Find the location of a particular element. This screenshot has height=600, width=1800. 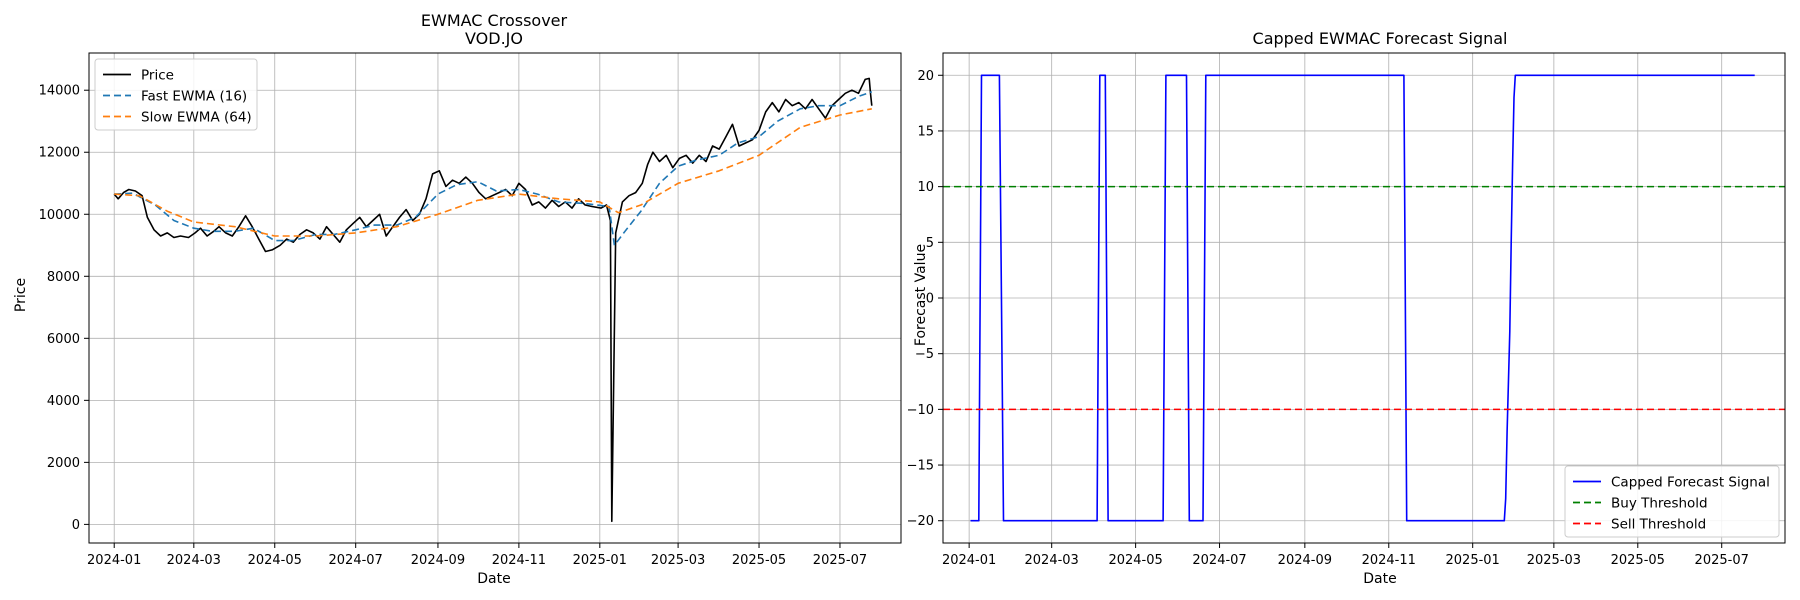

y-tick-label: 4000 is located at coordinates (63, 401).